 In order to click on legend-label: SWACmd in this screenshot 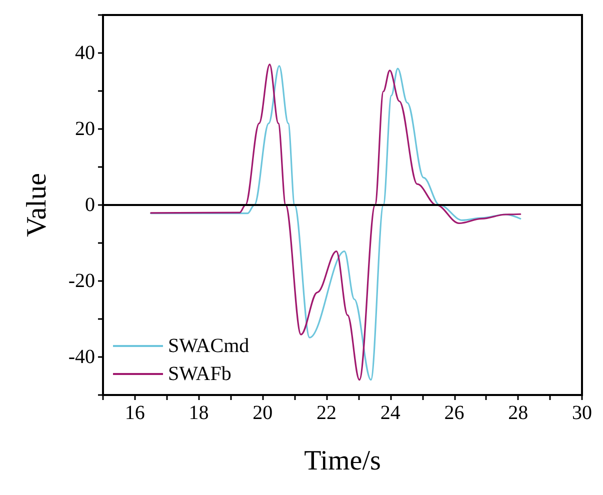, I will do `click(209, 346)`.